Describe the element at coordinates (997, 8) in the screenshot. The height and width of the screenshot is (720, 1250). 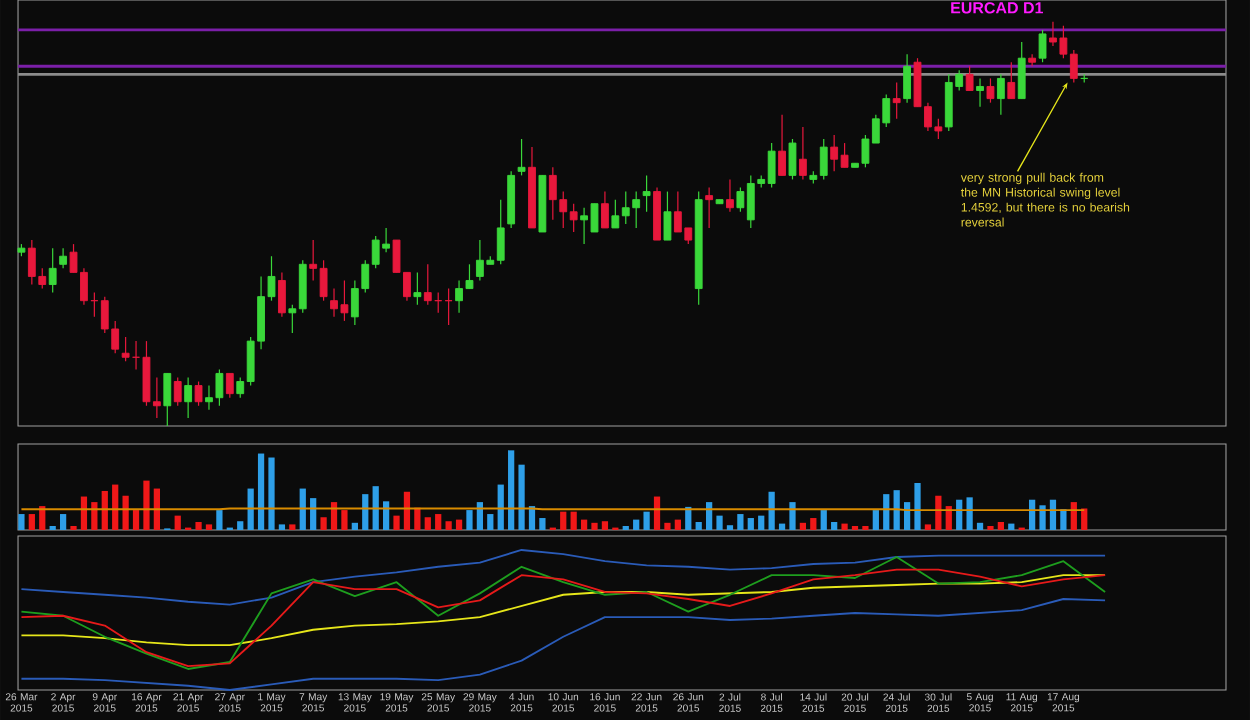
I see `chart-title: EURCAD D1` at that location.